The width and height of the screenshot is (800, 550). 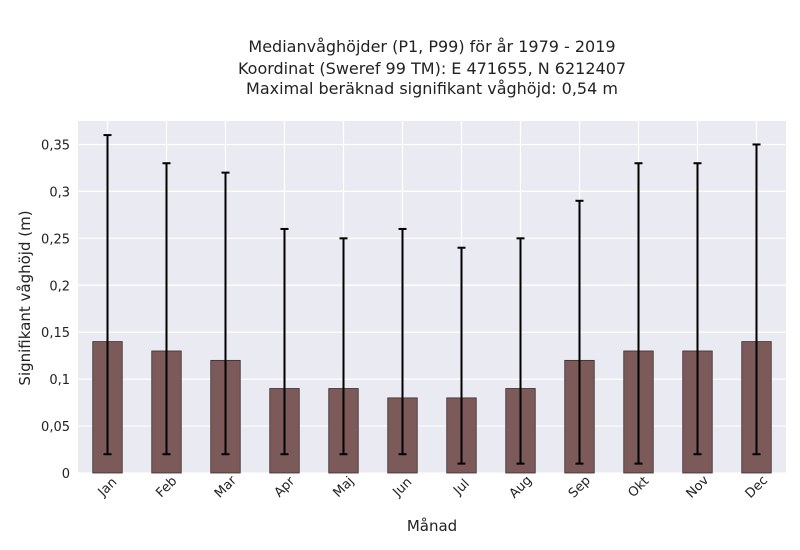 I want to click on y-tick-label: 0,35, so click(x=55, y=145).